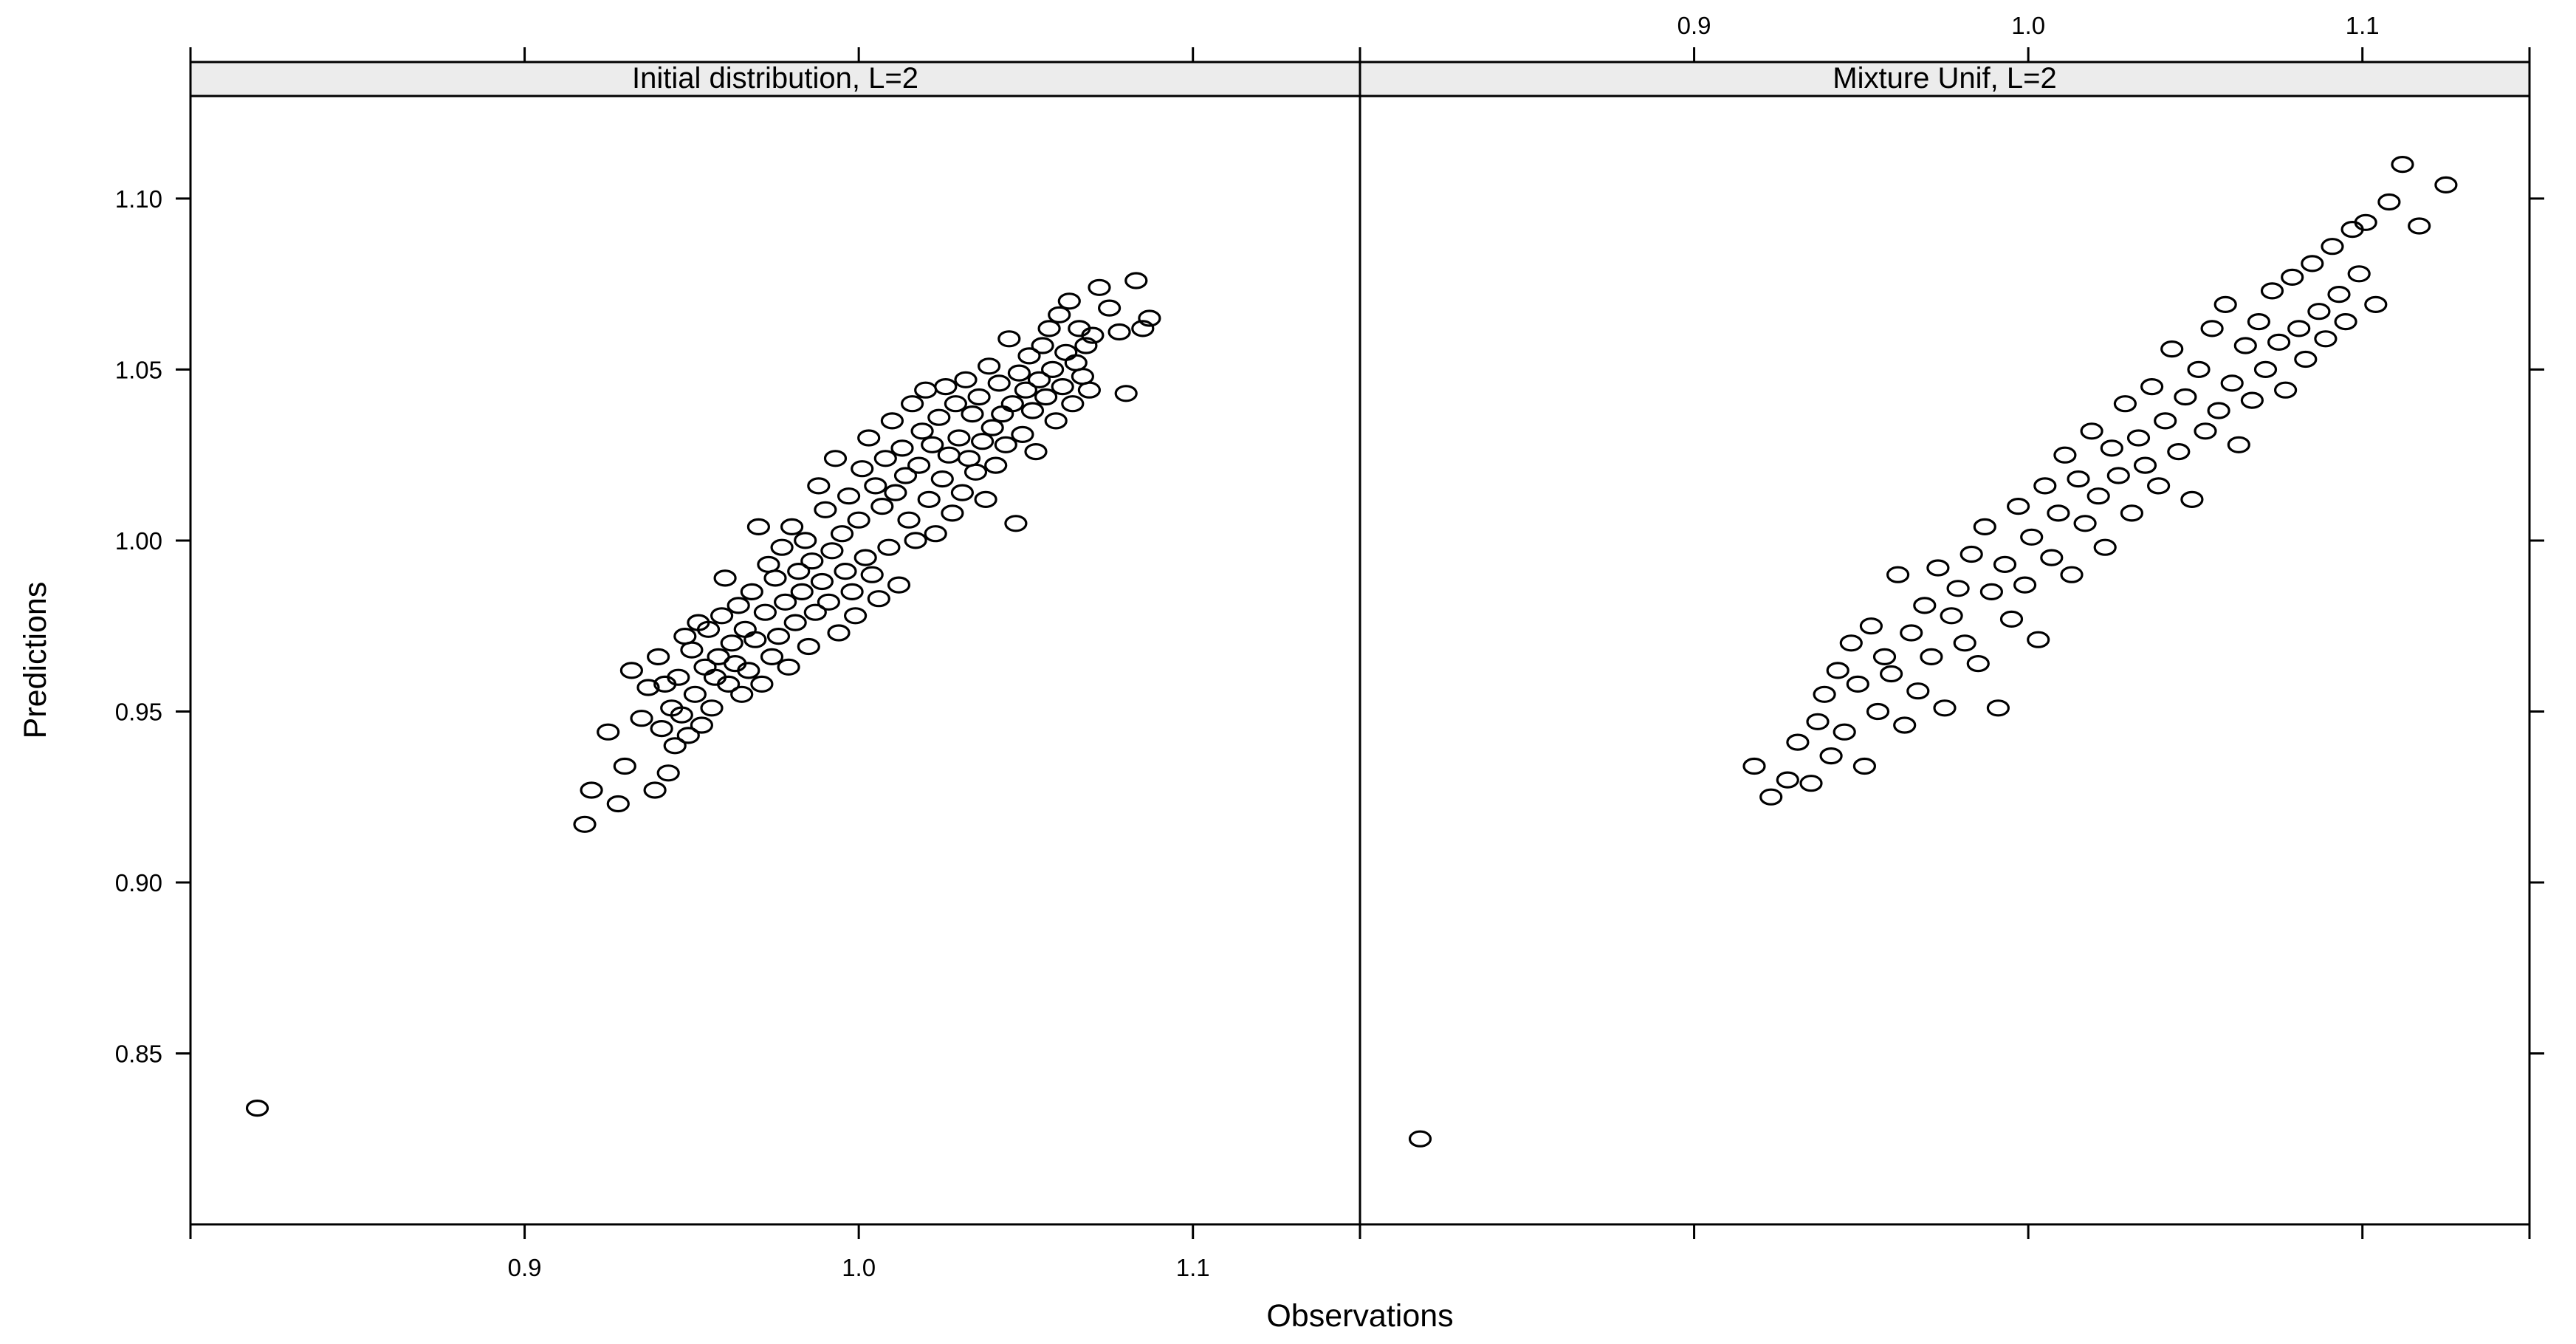 This screenshot has height=1344, width=2576. Describe the element at coordinates (35, 661) in the screenshot. I see `y-axis-title: Predictions` at that location.